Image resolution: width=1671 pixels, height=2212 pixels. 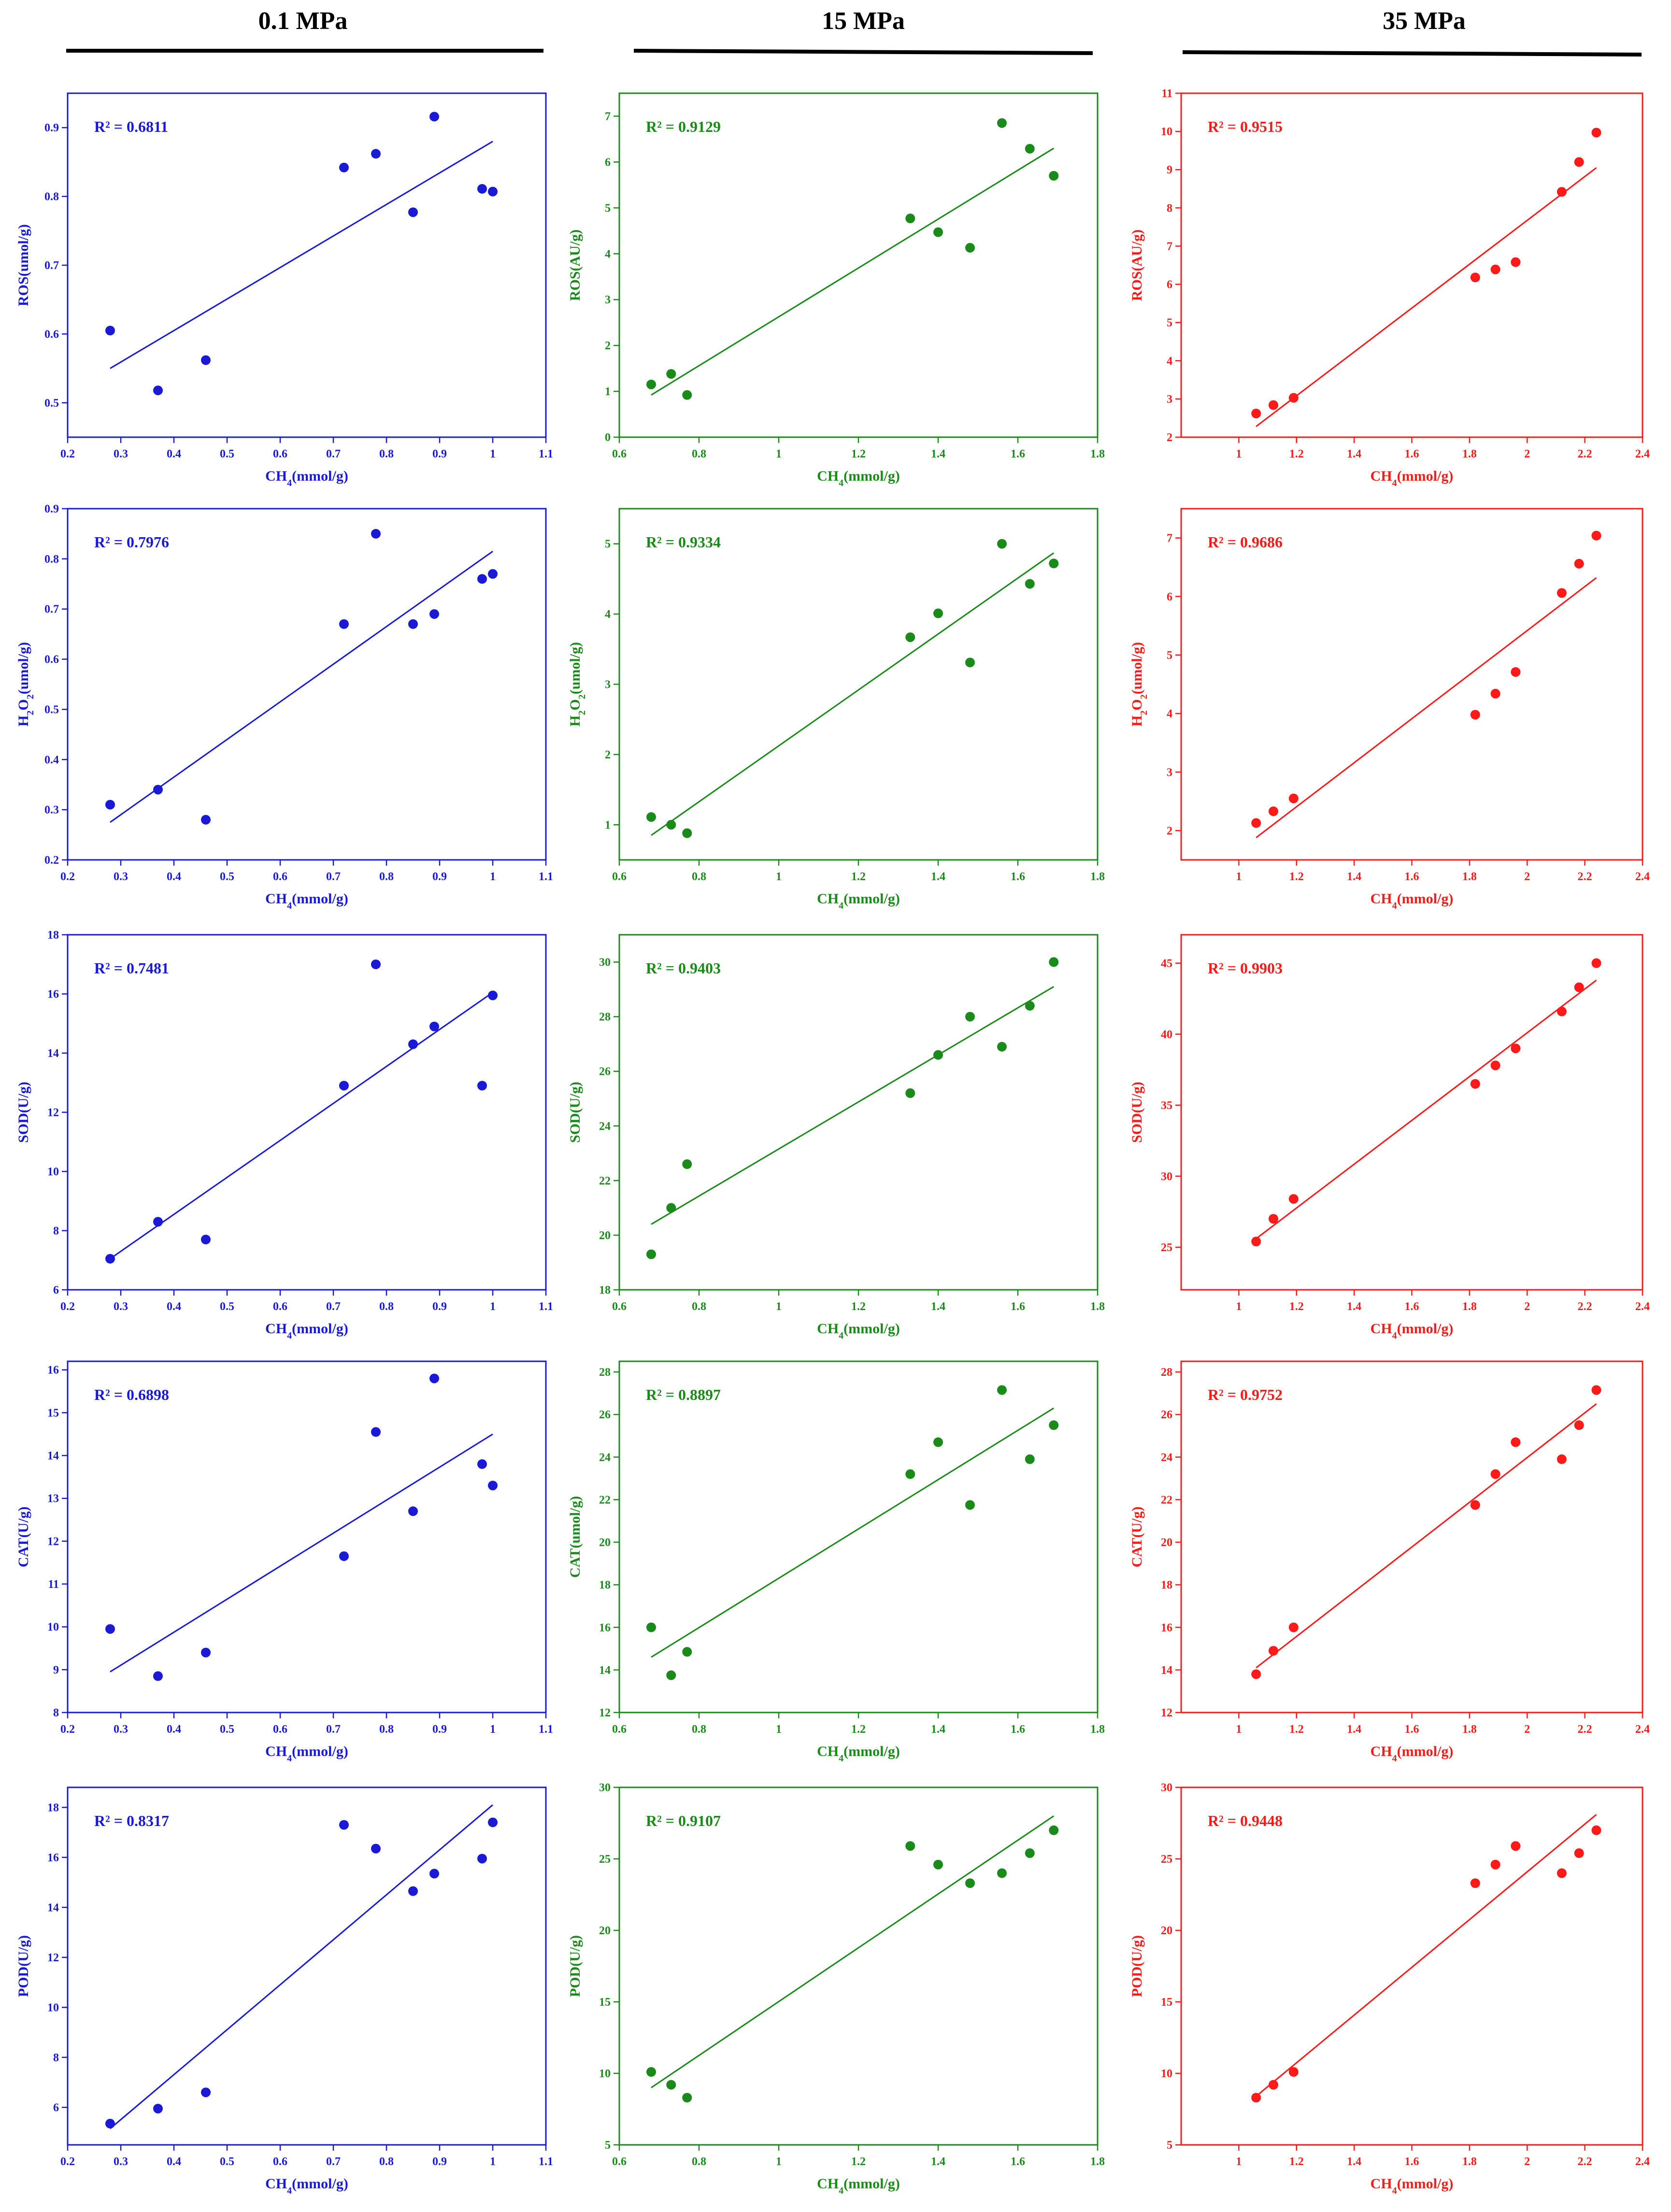 I want to click on x-tick-label: 1.1, so click(x=546, y=454).